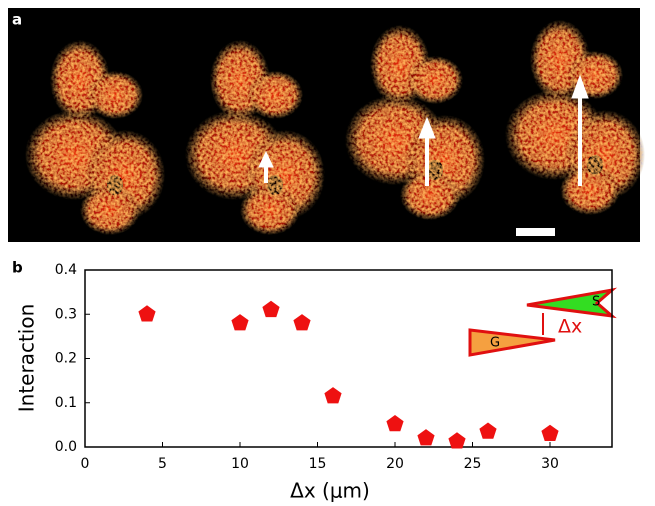  I want to click on x-tick-label: 20, so click(395, 464).